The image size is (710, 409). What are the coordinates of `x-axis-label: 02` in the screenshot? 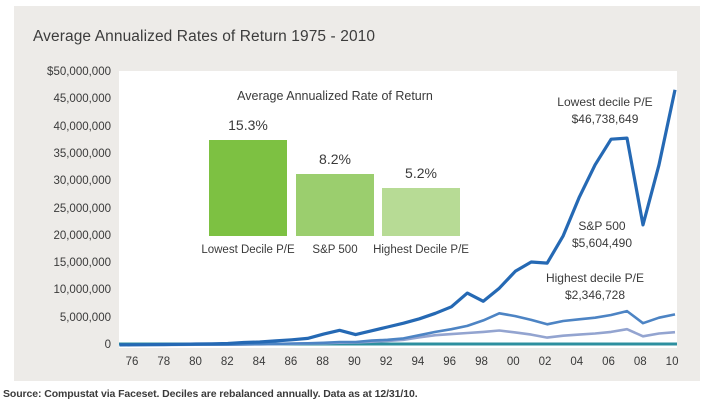 It's located at (545, 362).